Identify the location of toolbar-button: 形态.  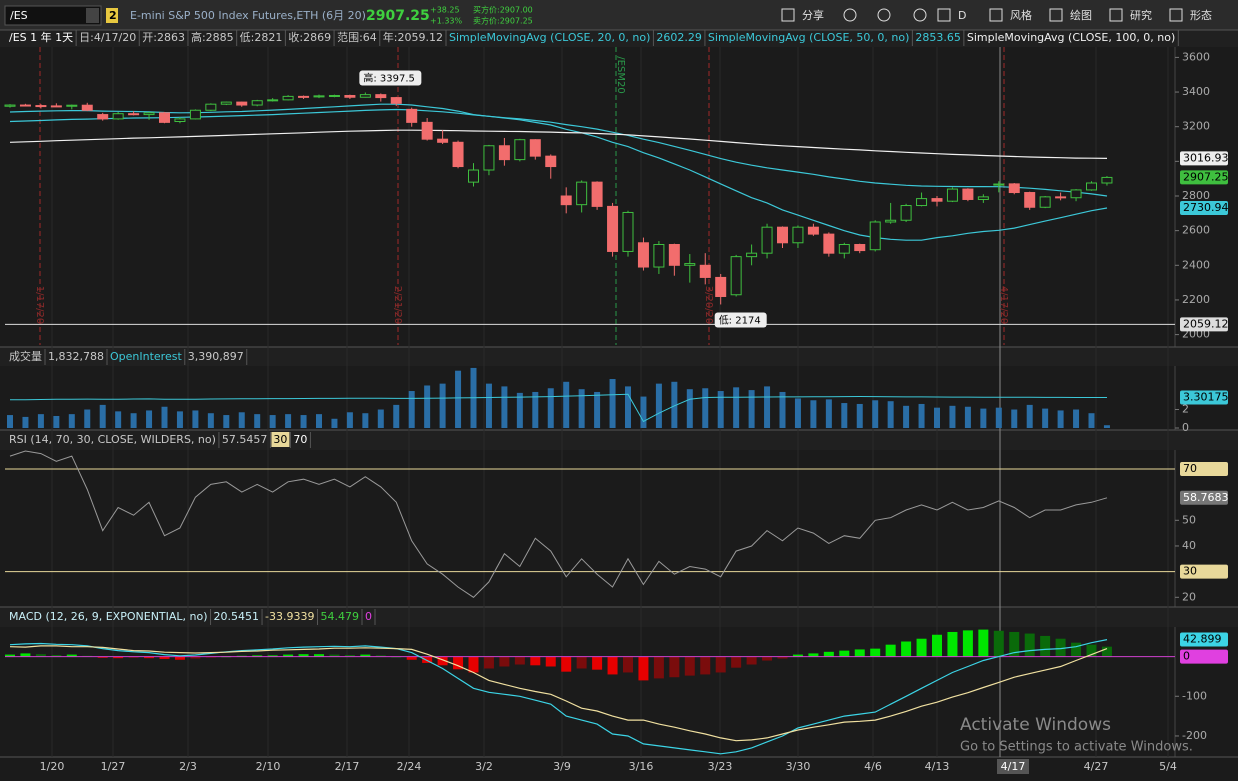
(1201, 15).